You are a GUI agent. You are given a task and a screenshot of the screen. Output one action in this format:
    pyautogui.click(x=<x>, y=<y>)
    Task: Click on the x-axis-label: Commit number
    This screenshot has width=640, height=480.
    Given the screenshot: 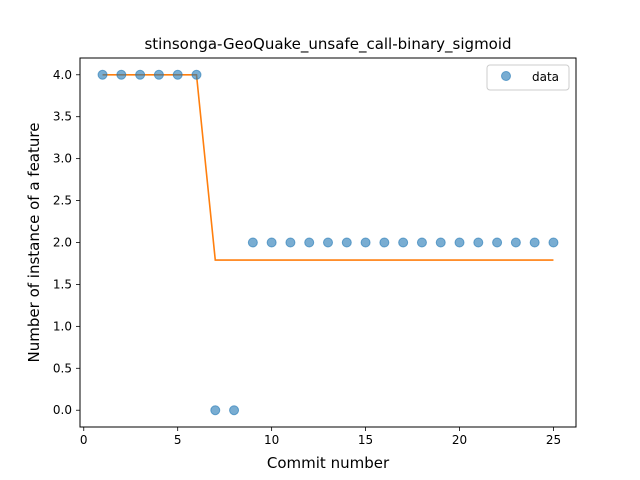 What is the action you would take?
    pyautogui.click(x=328, y=463)
    